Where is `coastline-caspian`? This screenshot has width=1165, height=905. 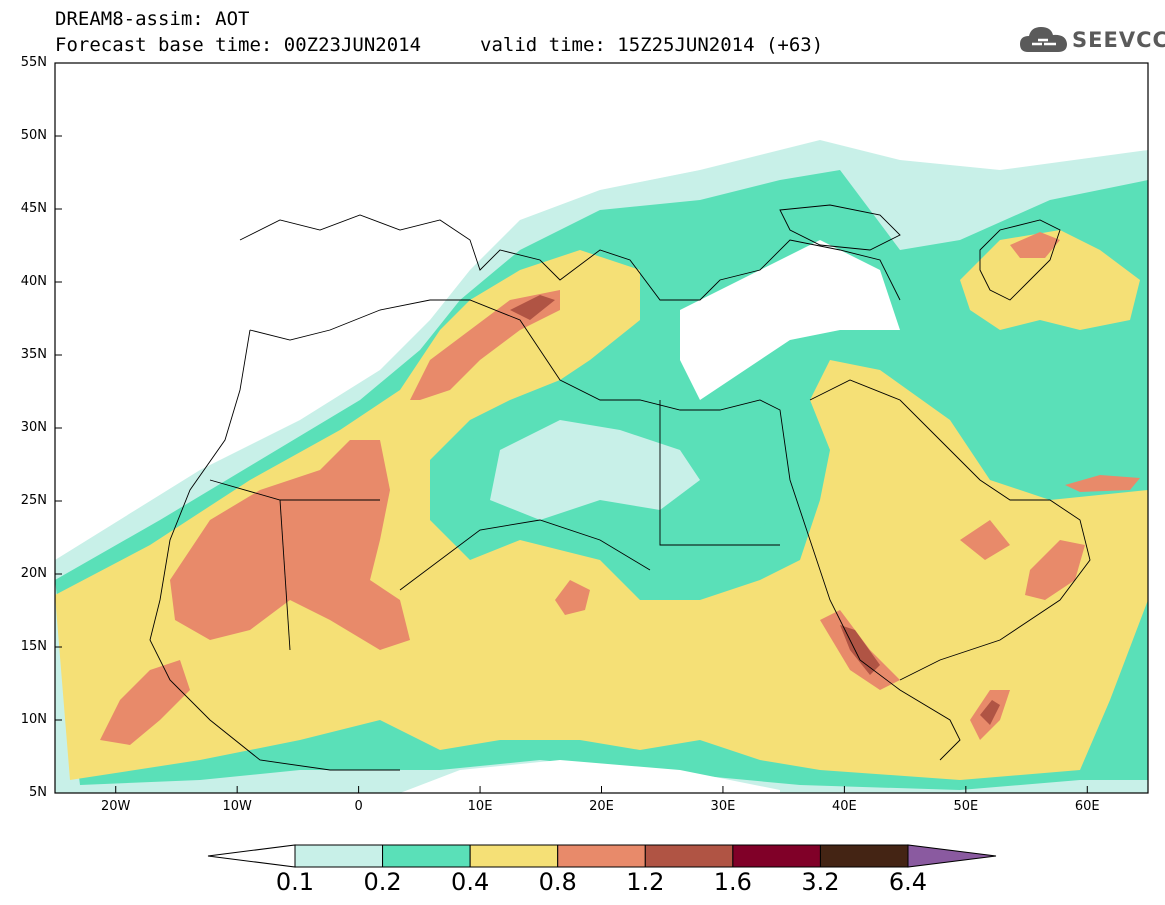 coastline-caspian is located at coordinates (1020, 260).